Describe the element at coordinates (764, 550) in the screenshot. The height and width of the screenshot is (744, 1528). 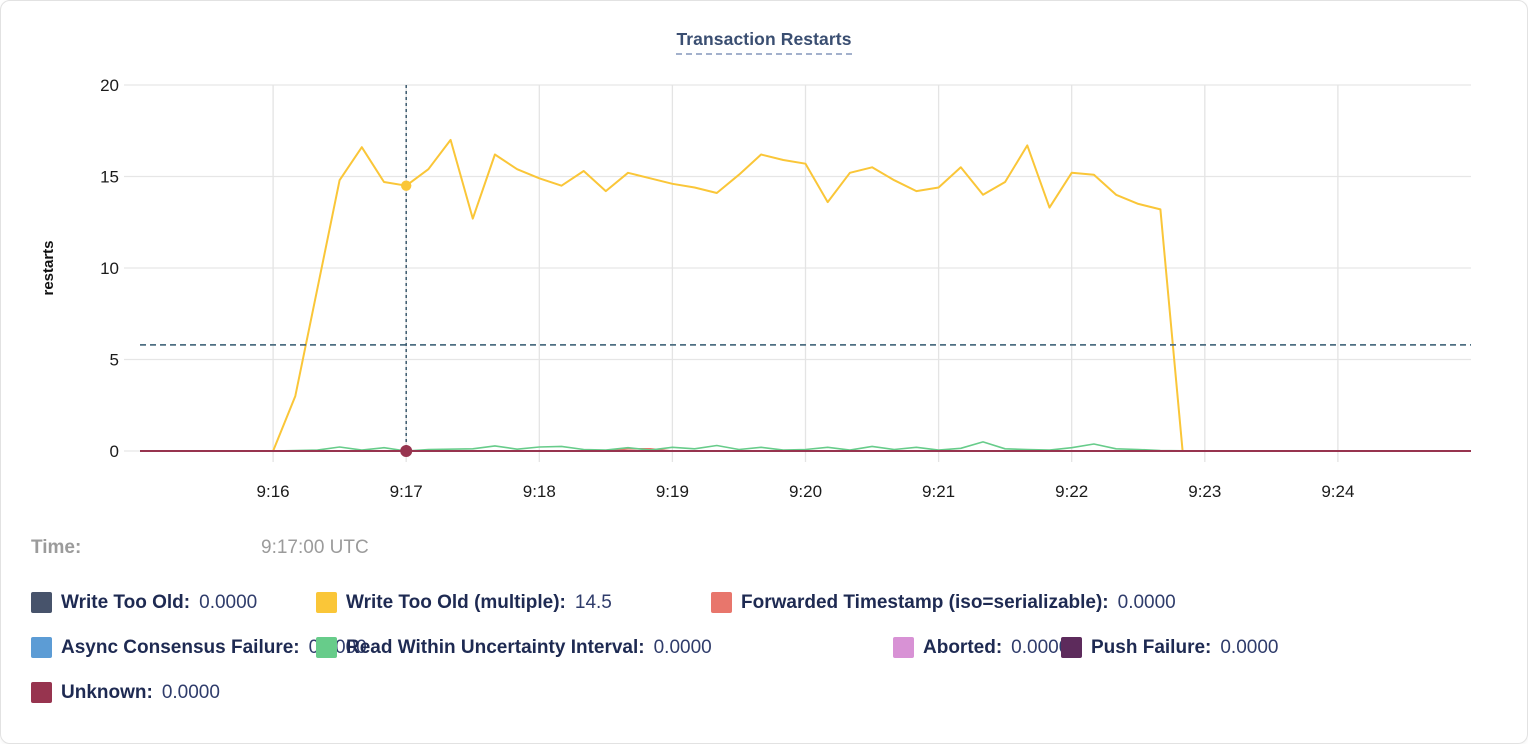
I see `cursor-time-row: Time: 9:17:00 UTC` at that location.